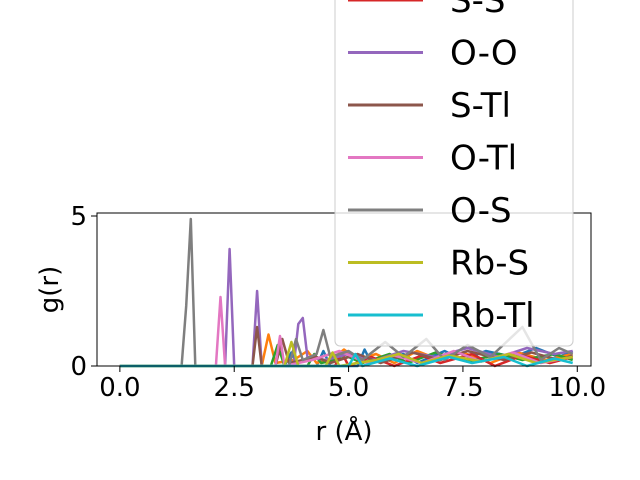  What do you see at coordinates (234, 388) in the screenshot?
I see `x-tick-label: 2.5` at bounding box center [234, 388].